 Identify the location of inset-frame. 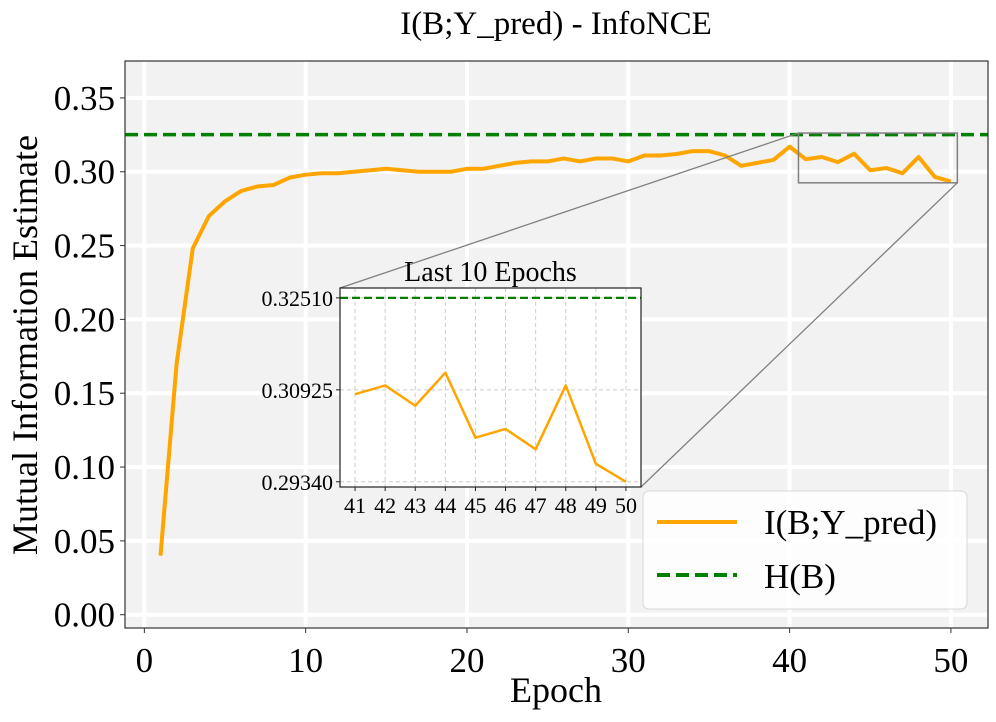
(490, 387).